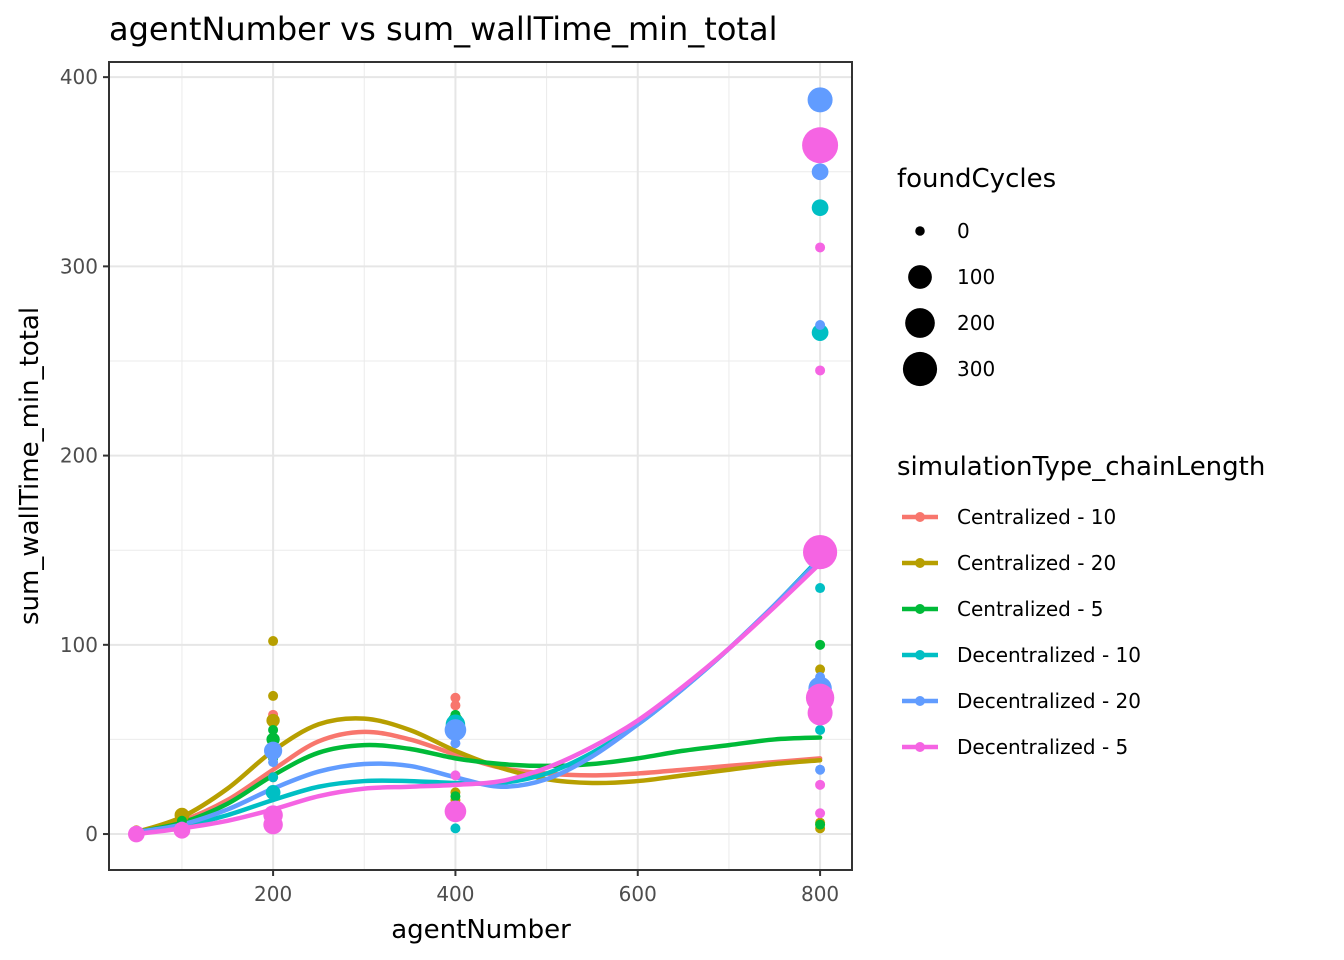 The image size is (1344, 960). I want to click on color-legend-label: Centralized - 10, so click(1036, 517).